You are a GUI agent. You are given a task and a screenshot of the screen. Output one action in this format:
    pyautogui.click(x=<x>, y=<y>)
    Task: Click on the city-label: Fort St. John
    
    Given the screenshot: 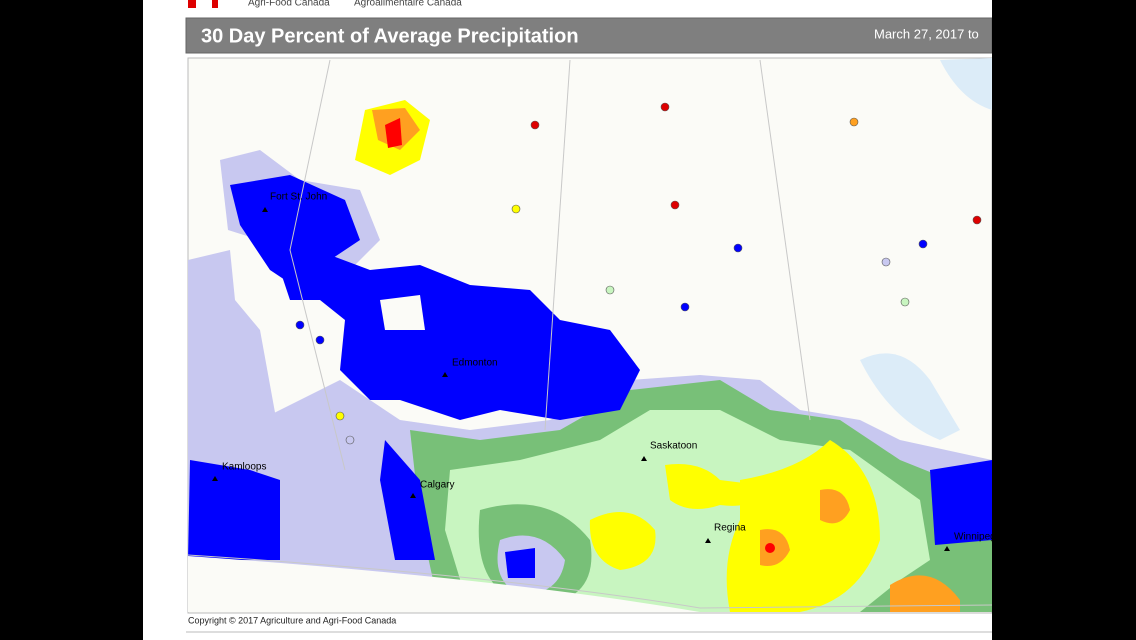 What is the action you would take?
    pyautogui.click(x=298, y=197)
    